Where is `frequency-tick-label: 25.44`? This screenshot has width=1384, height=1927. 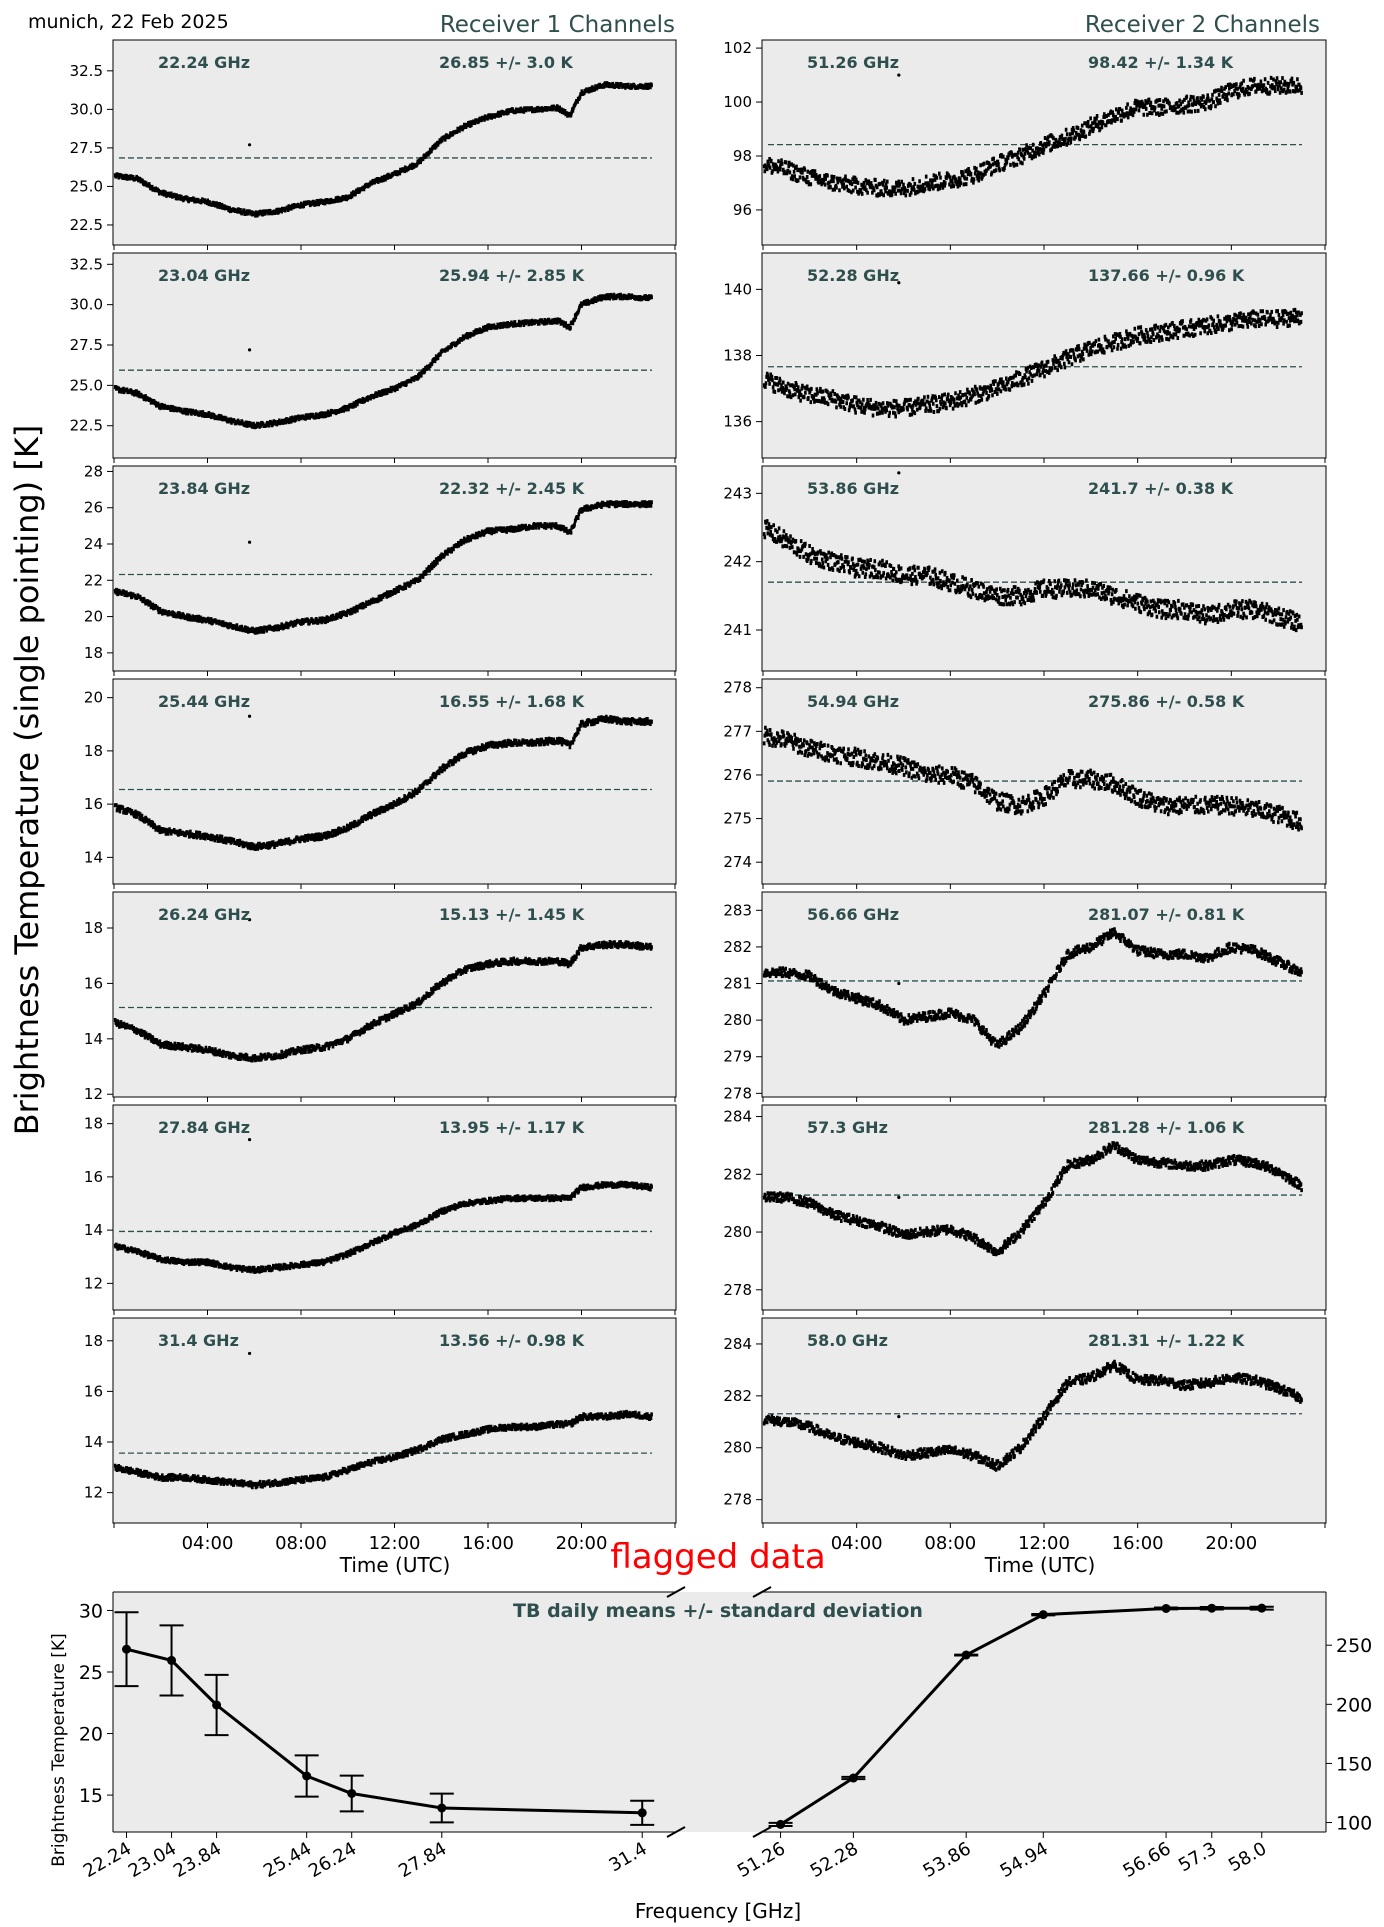
frequency-tick-label: 25.44 is located at coordinates (287, 1860).